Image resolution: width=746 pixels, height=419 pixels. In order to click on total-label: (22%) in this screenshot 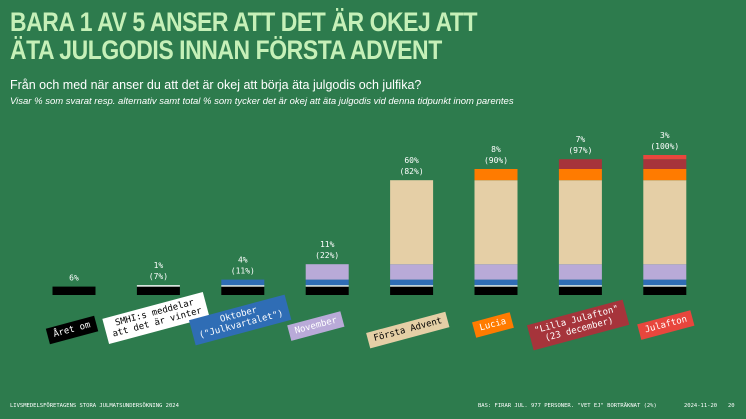, I will do `click(327, 255)`.